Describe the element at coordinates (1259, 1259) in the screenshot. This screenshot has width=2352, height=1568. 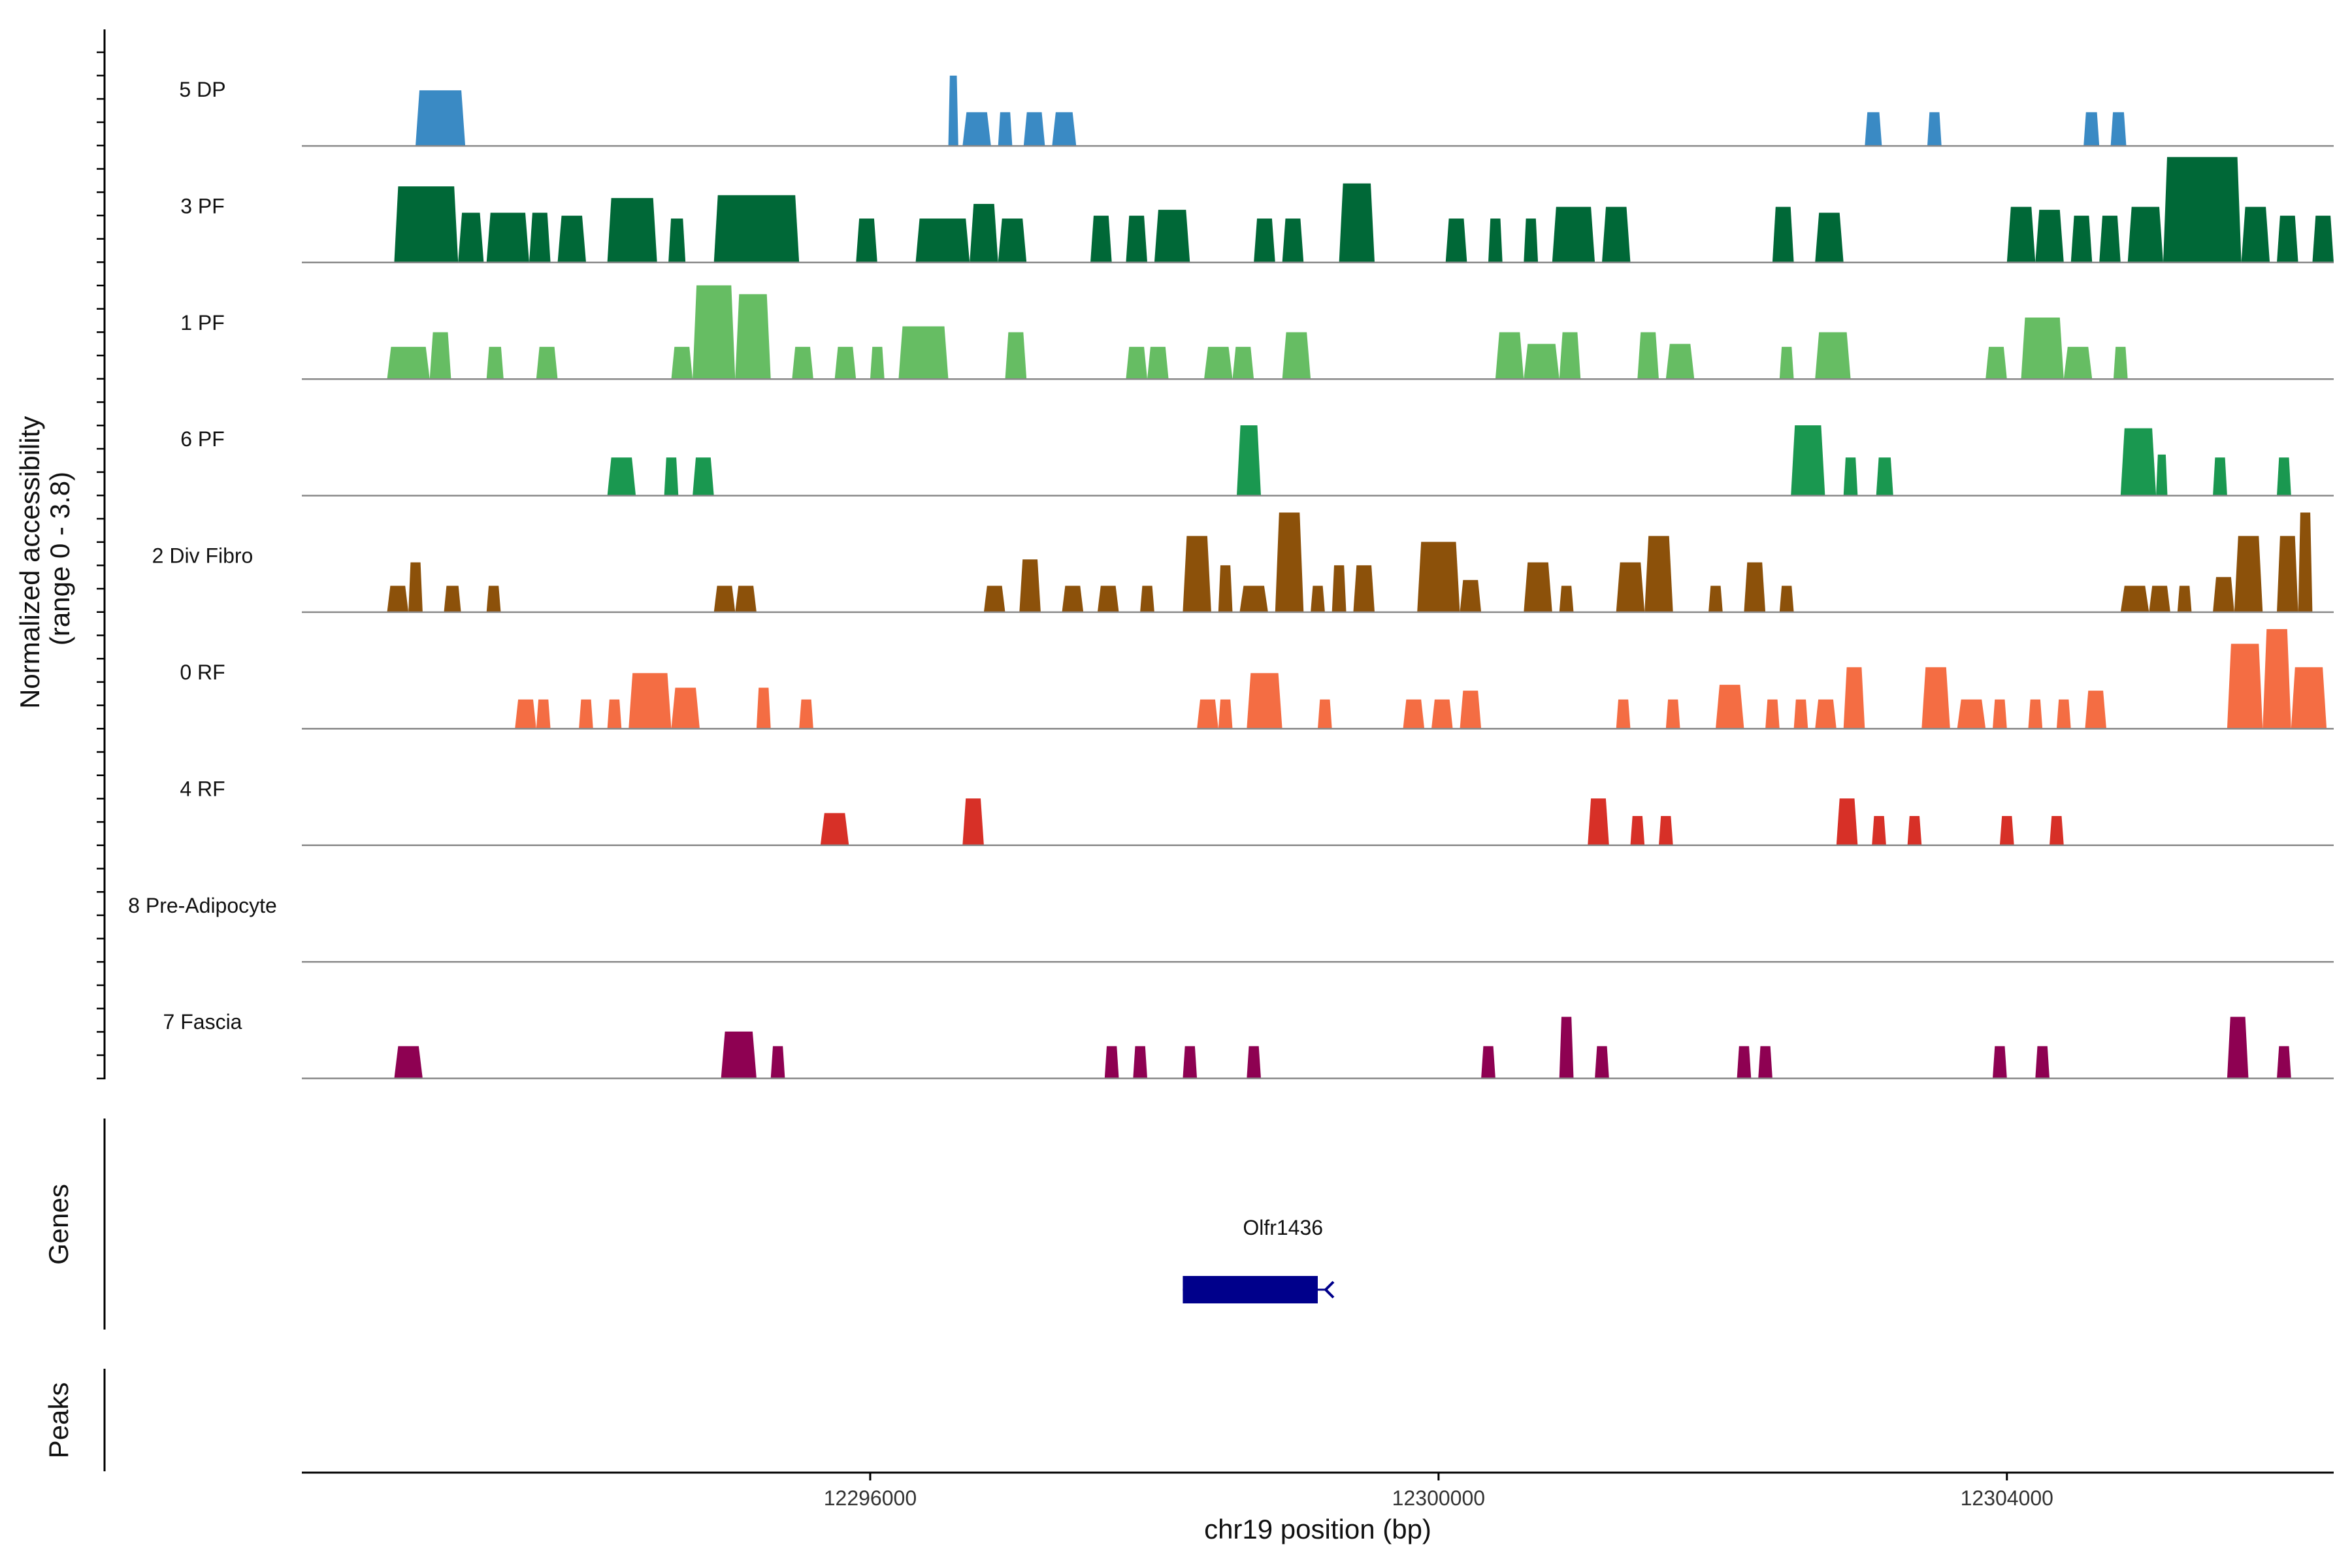
I see `gene-annotations: Olfr1436` at that location.